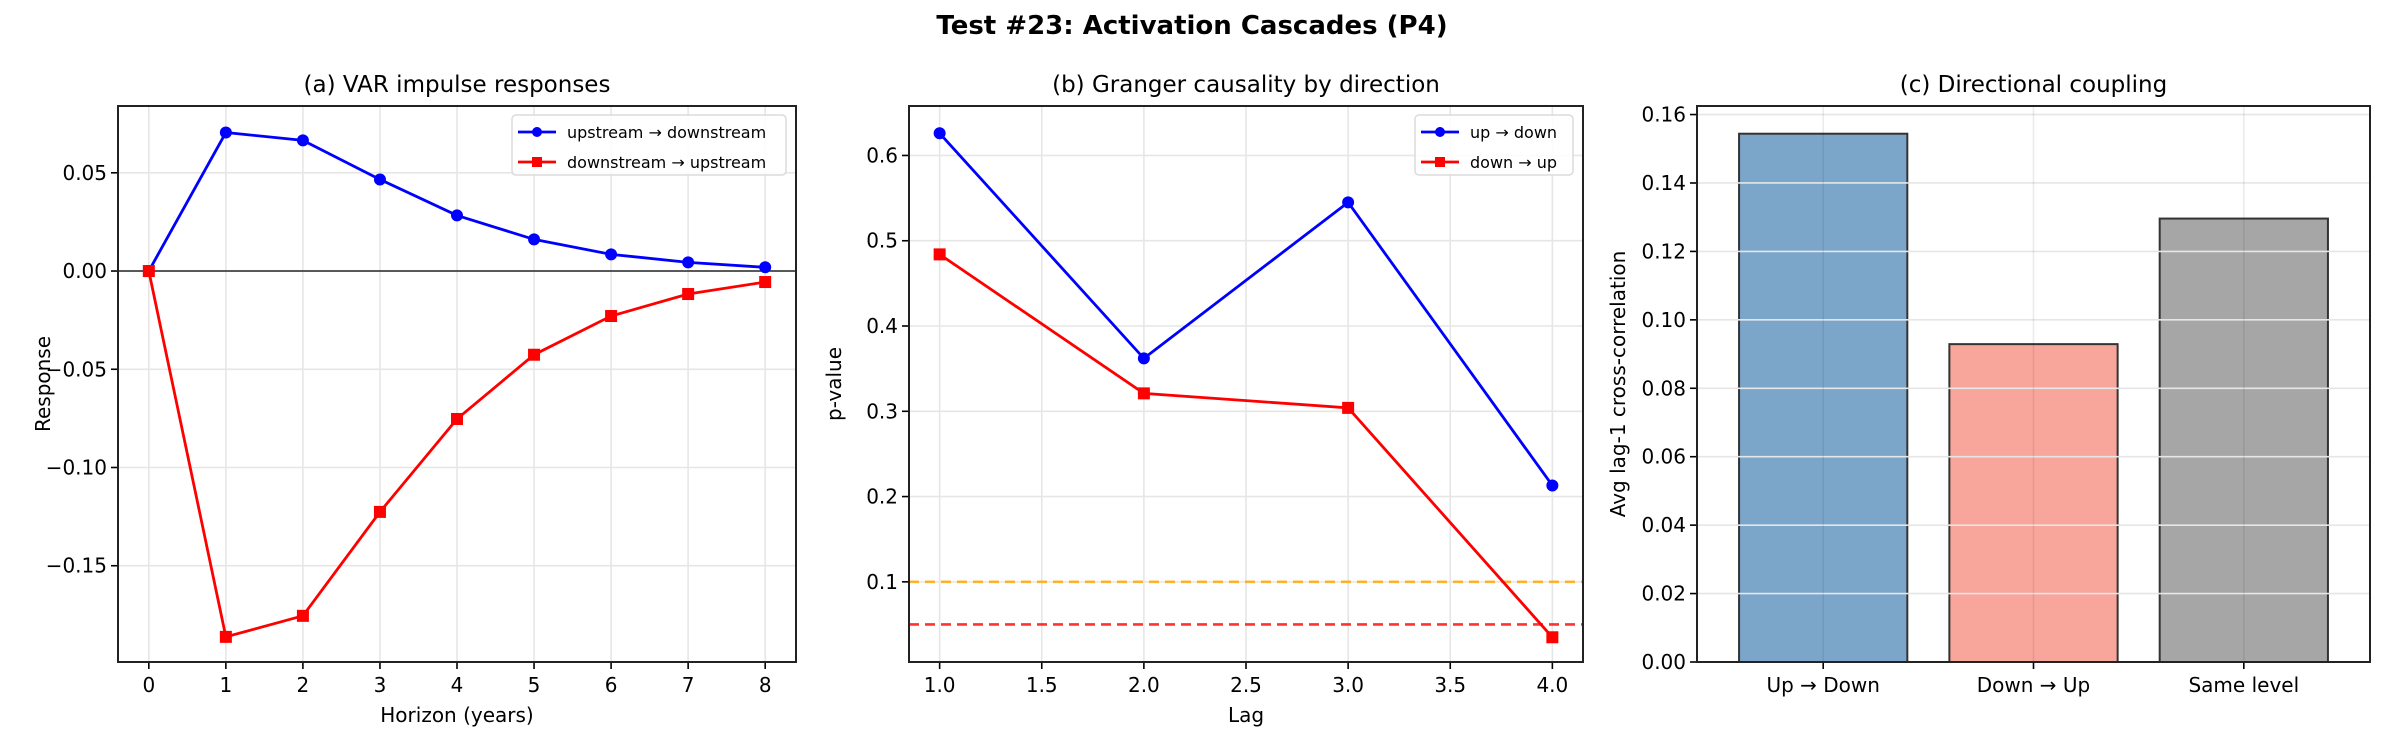 Image resolution: width=2384 pixels, height=740 pixels. What do you see at coordinates (1618, 384) in the screenshot?
I see `y-axis-label: Avg lag-1 cross-correlation` at bounding box center [1618, 384].